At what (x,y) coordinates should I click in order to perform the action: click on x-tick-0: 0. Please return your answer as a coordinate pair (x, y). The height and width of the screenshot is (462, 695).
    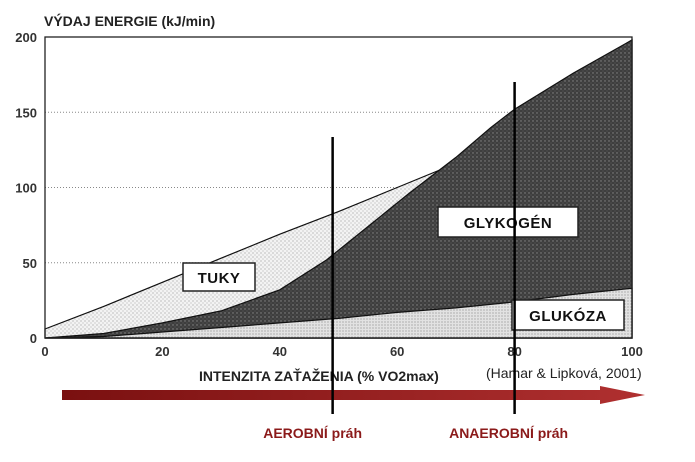
    Looking at the image, I should click on (44, 351).